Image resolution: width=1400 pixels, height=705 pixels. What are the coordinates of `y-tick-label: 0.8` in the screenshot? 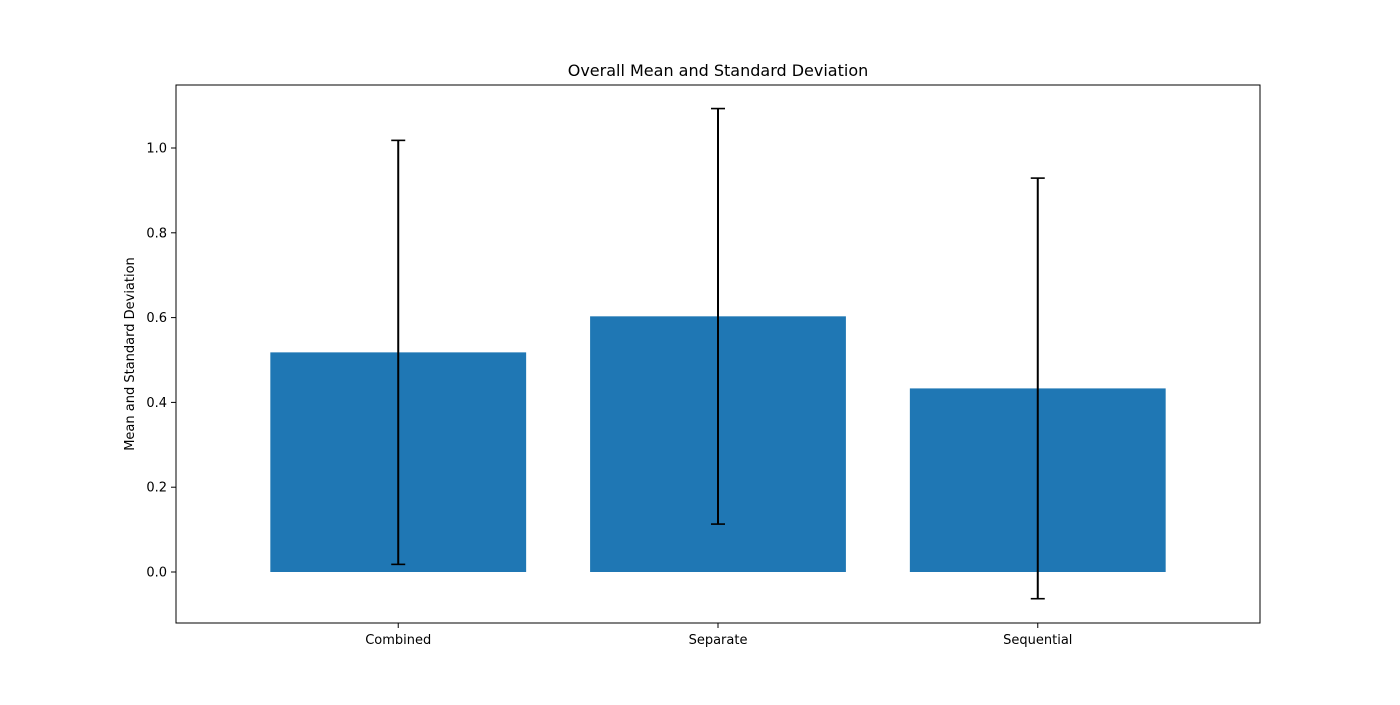 It's located at (156, 233).